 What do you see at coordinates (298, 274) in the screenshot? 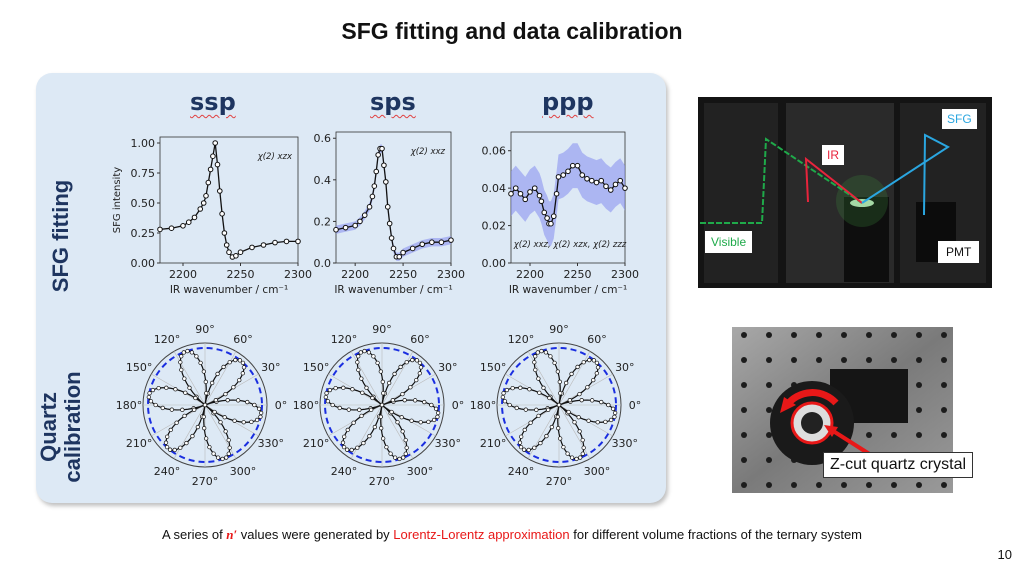
I see `ssp-xtick-label: 2300` at bounding box center [298, 274].